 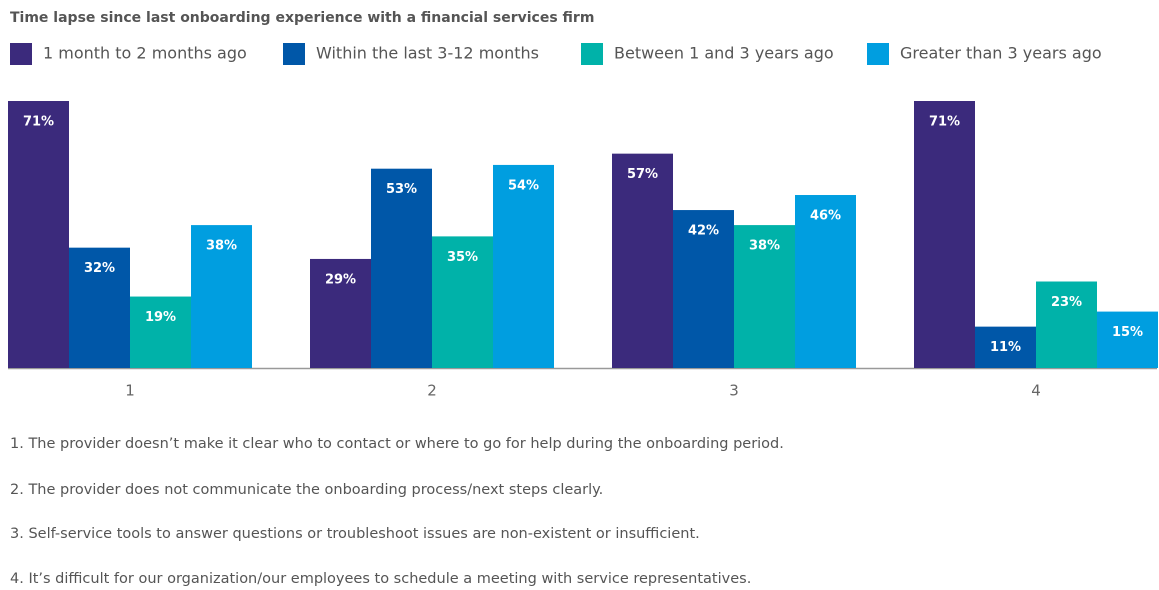 What do you see at coordinates (734, 391) in the screenshot?
I see `x-tick-label: 3` at bounding box center [734, 391].